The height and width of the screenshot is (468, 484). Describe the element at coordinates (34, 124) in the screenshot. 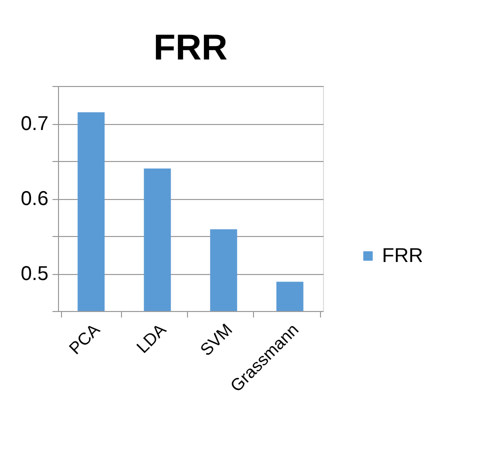

I see `y-tick-label: 0.7` at that location.